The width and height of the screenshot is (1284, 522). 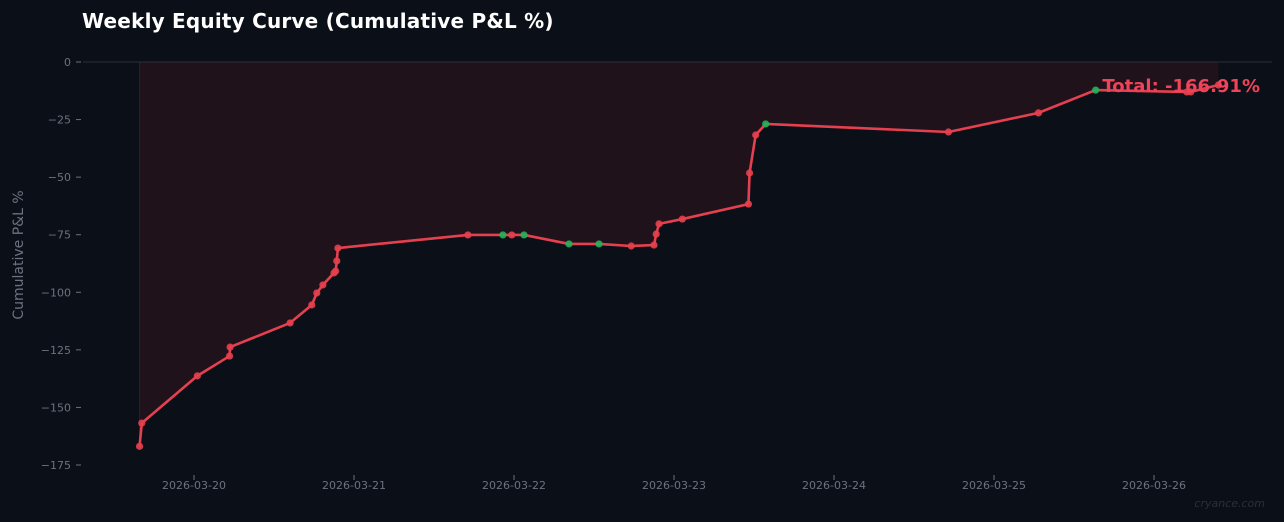 What do you see at coordinates (56, 407) in the screenshot?
I see `y-tick-label: −150` at bounding box center [56, 407].